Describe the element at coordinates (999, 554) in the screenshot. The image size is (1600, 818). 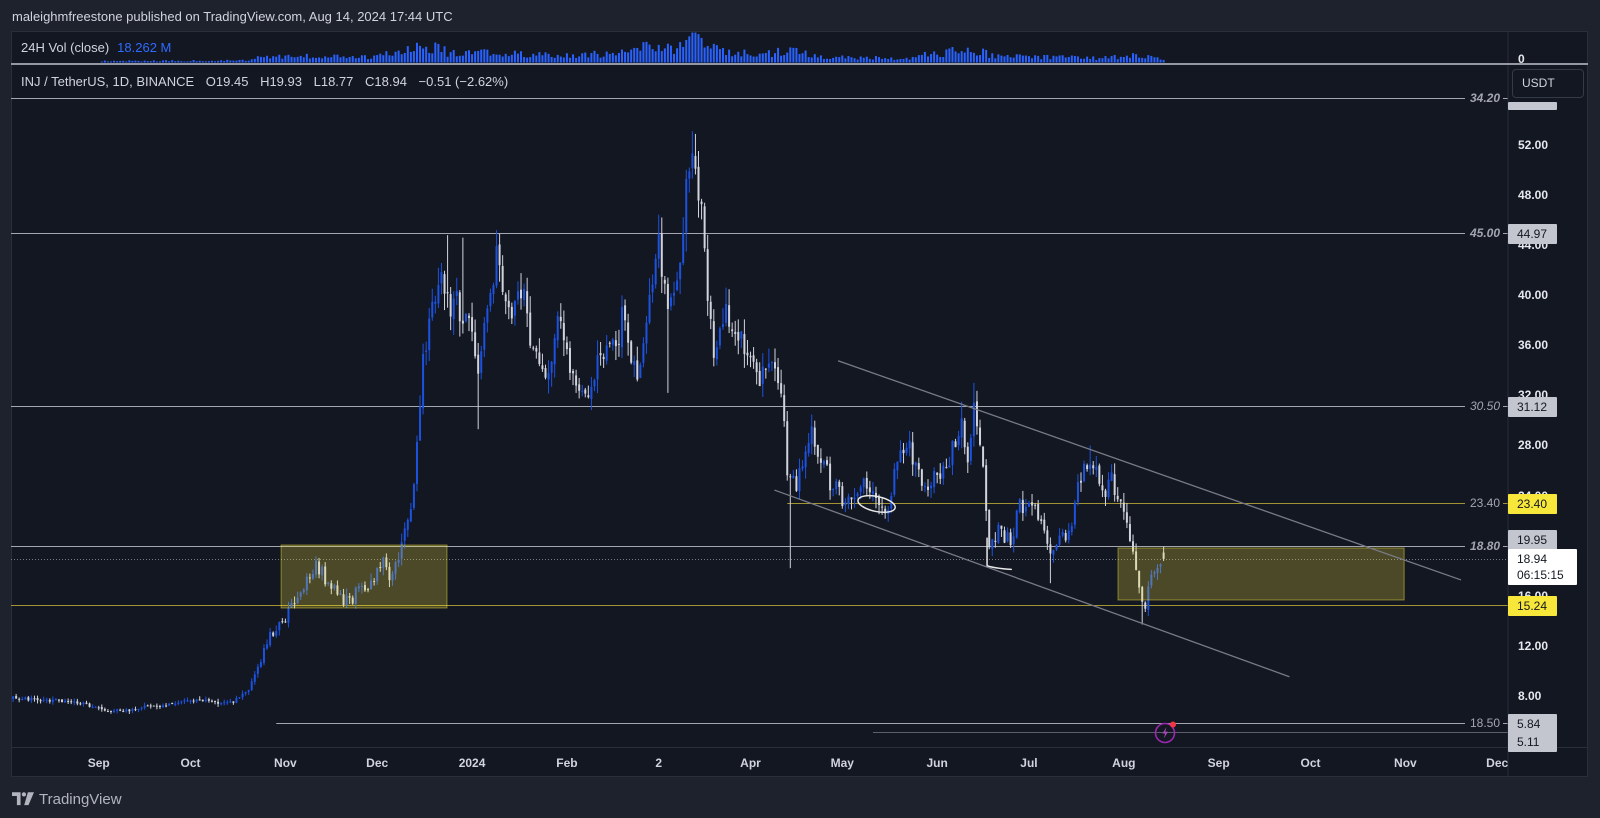
I see `brush-annotation` at that location.